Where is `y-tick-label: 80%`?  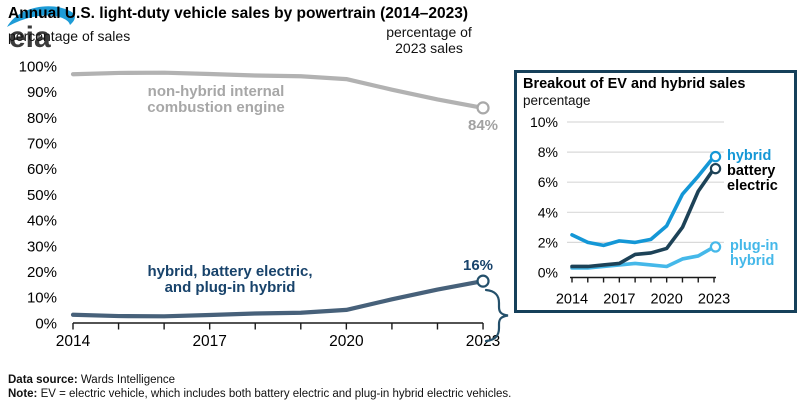 y-tick-label: 80% is located at coordinates (42, 118).